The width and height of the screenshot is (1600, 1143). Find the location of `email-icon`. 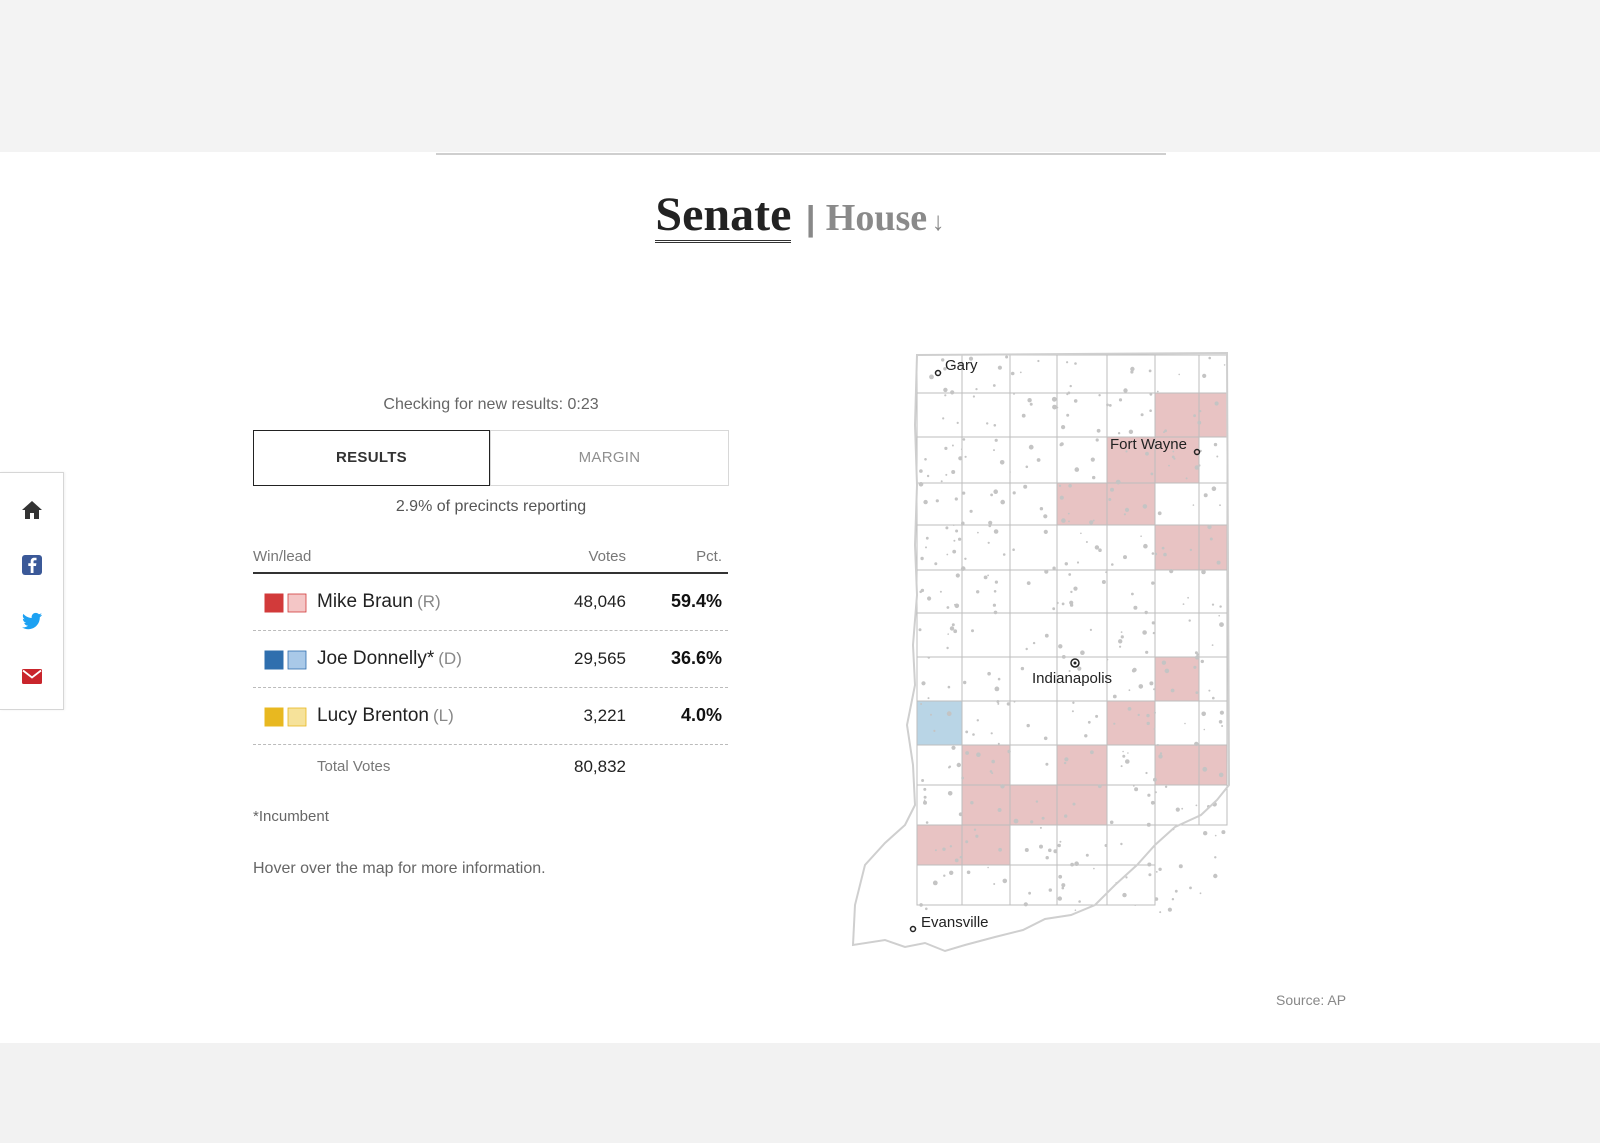

email-icon is located at coordinates (32, 676).